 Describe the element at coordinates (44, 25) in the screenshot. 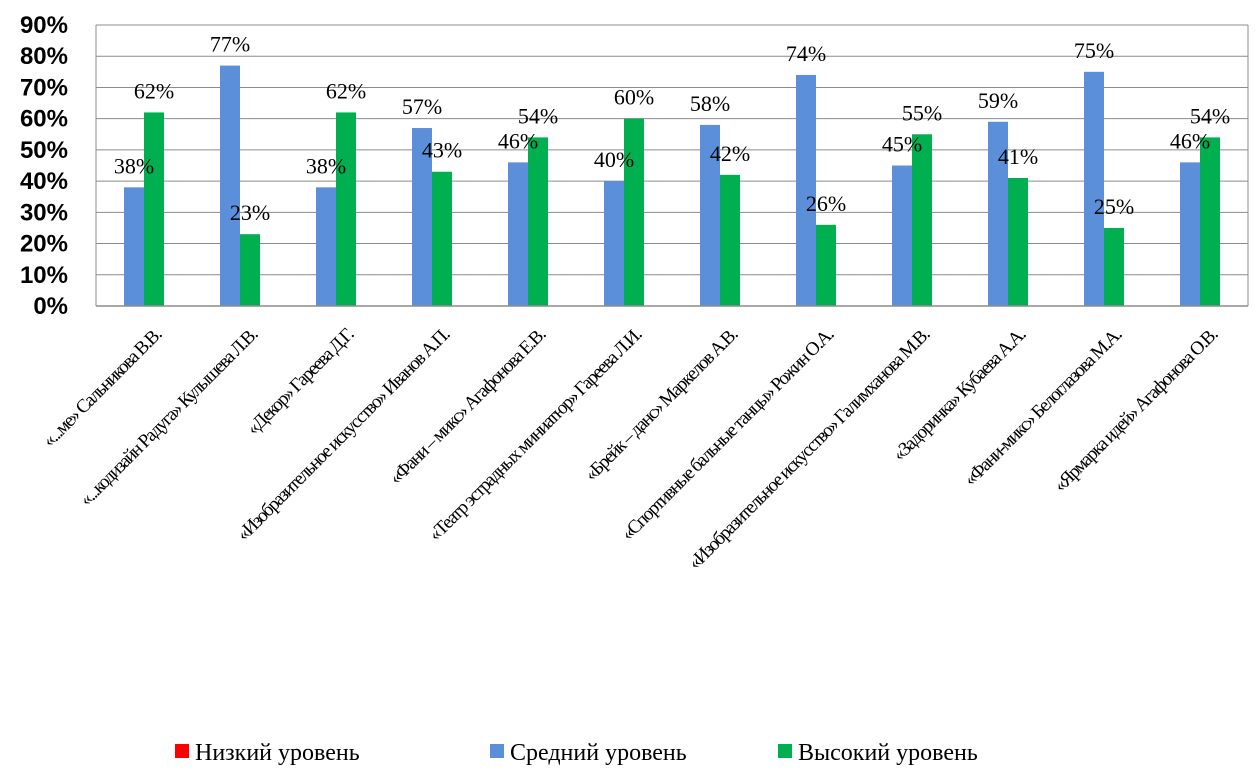

I see `y-tick-label: 90%` at that location.